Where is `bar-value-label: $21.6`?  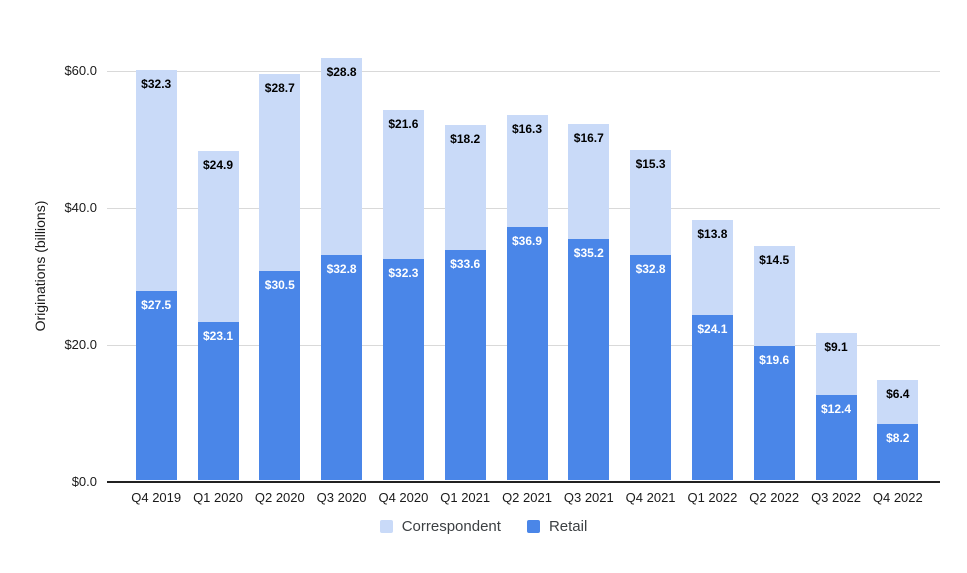 bar-value-label: $21.6 is located at coordinates (403, 124).